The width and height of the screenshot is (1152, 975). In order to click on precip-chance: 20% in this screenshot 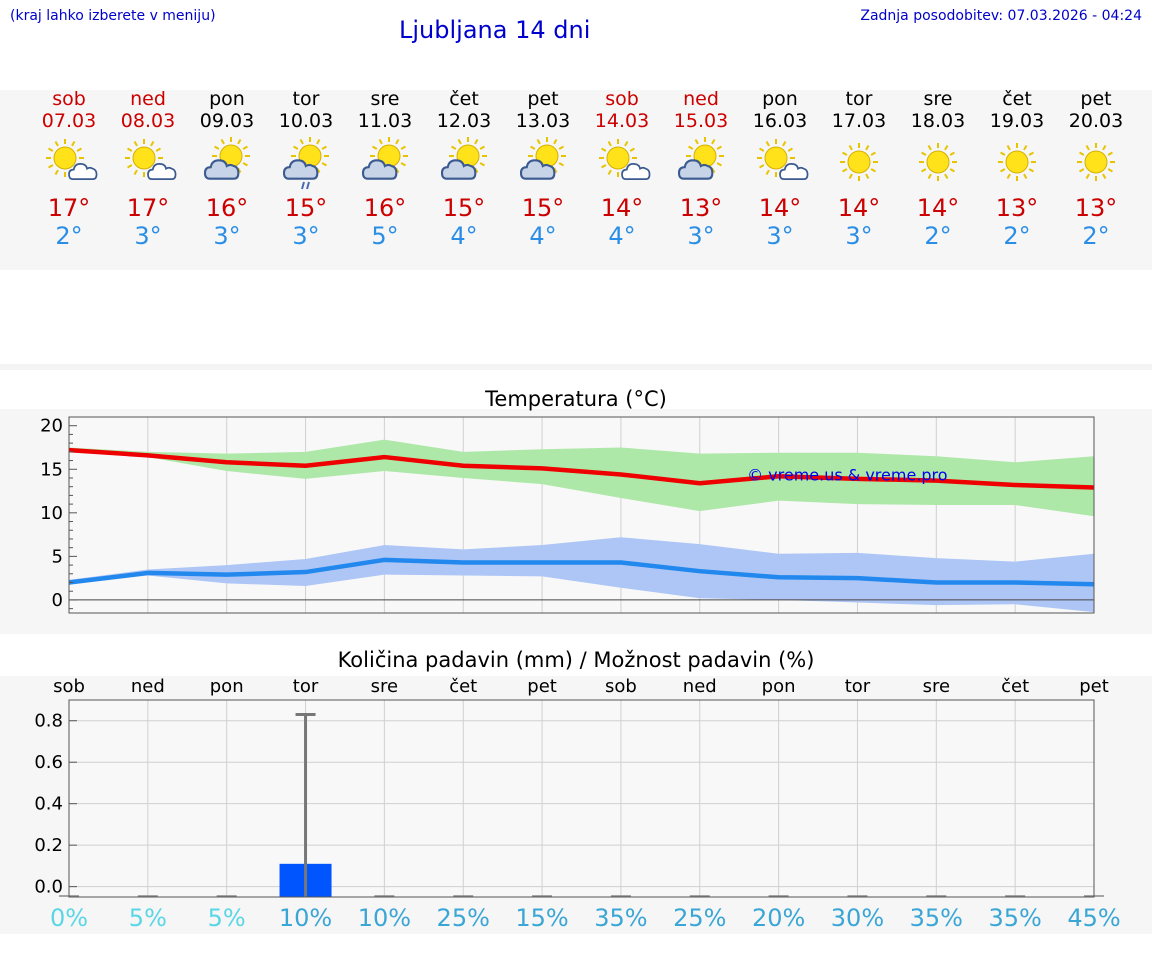, I will do `click(778, 918)`.